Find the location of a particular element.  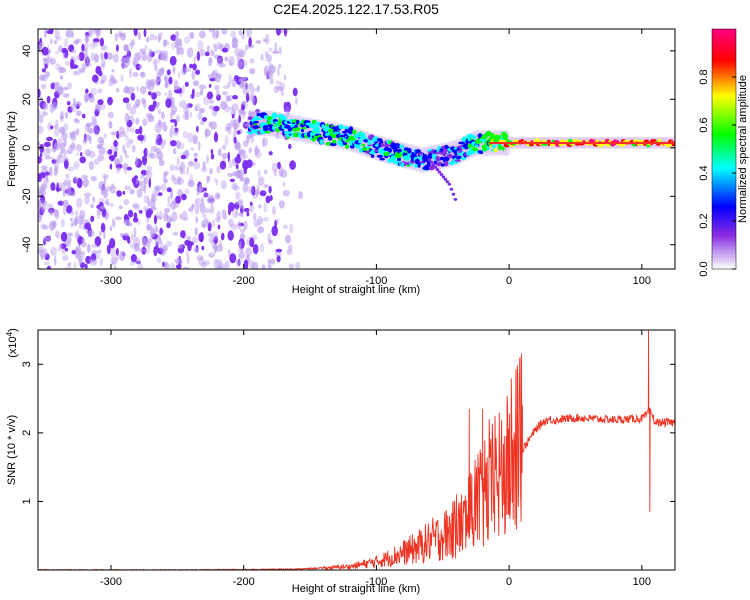

y-tick-label: -20 is located at coordinates (27, 196).